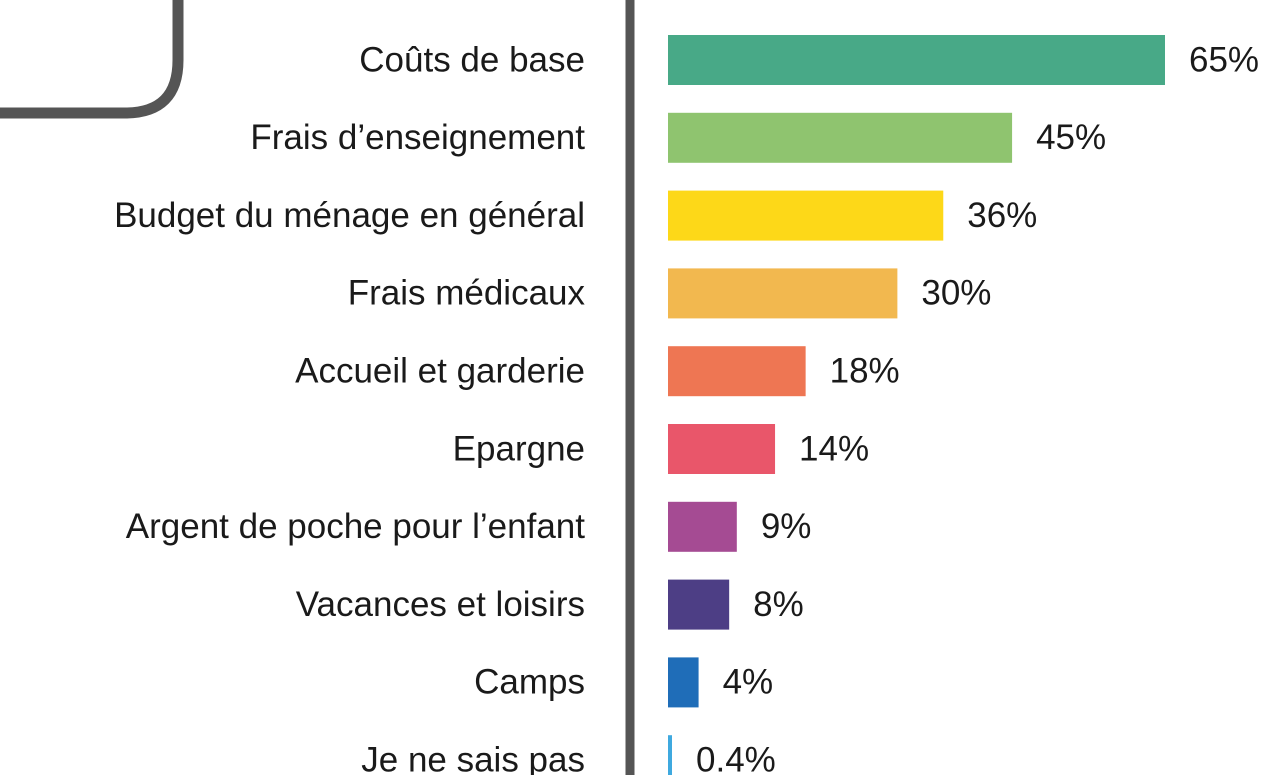 This screenshot has width=1271, height=775. I want to click on value-label: 45%, so click(1071, 137).